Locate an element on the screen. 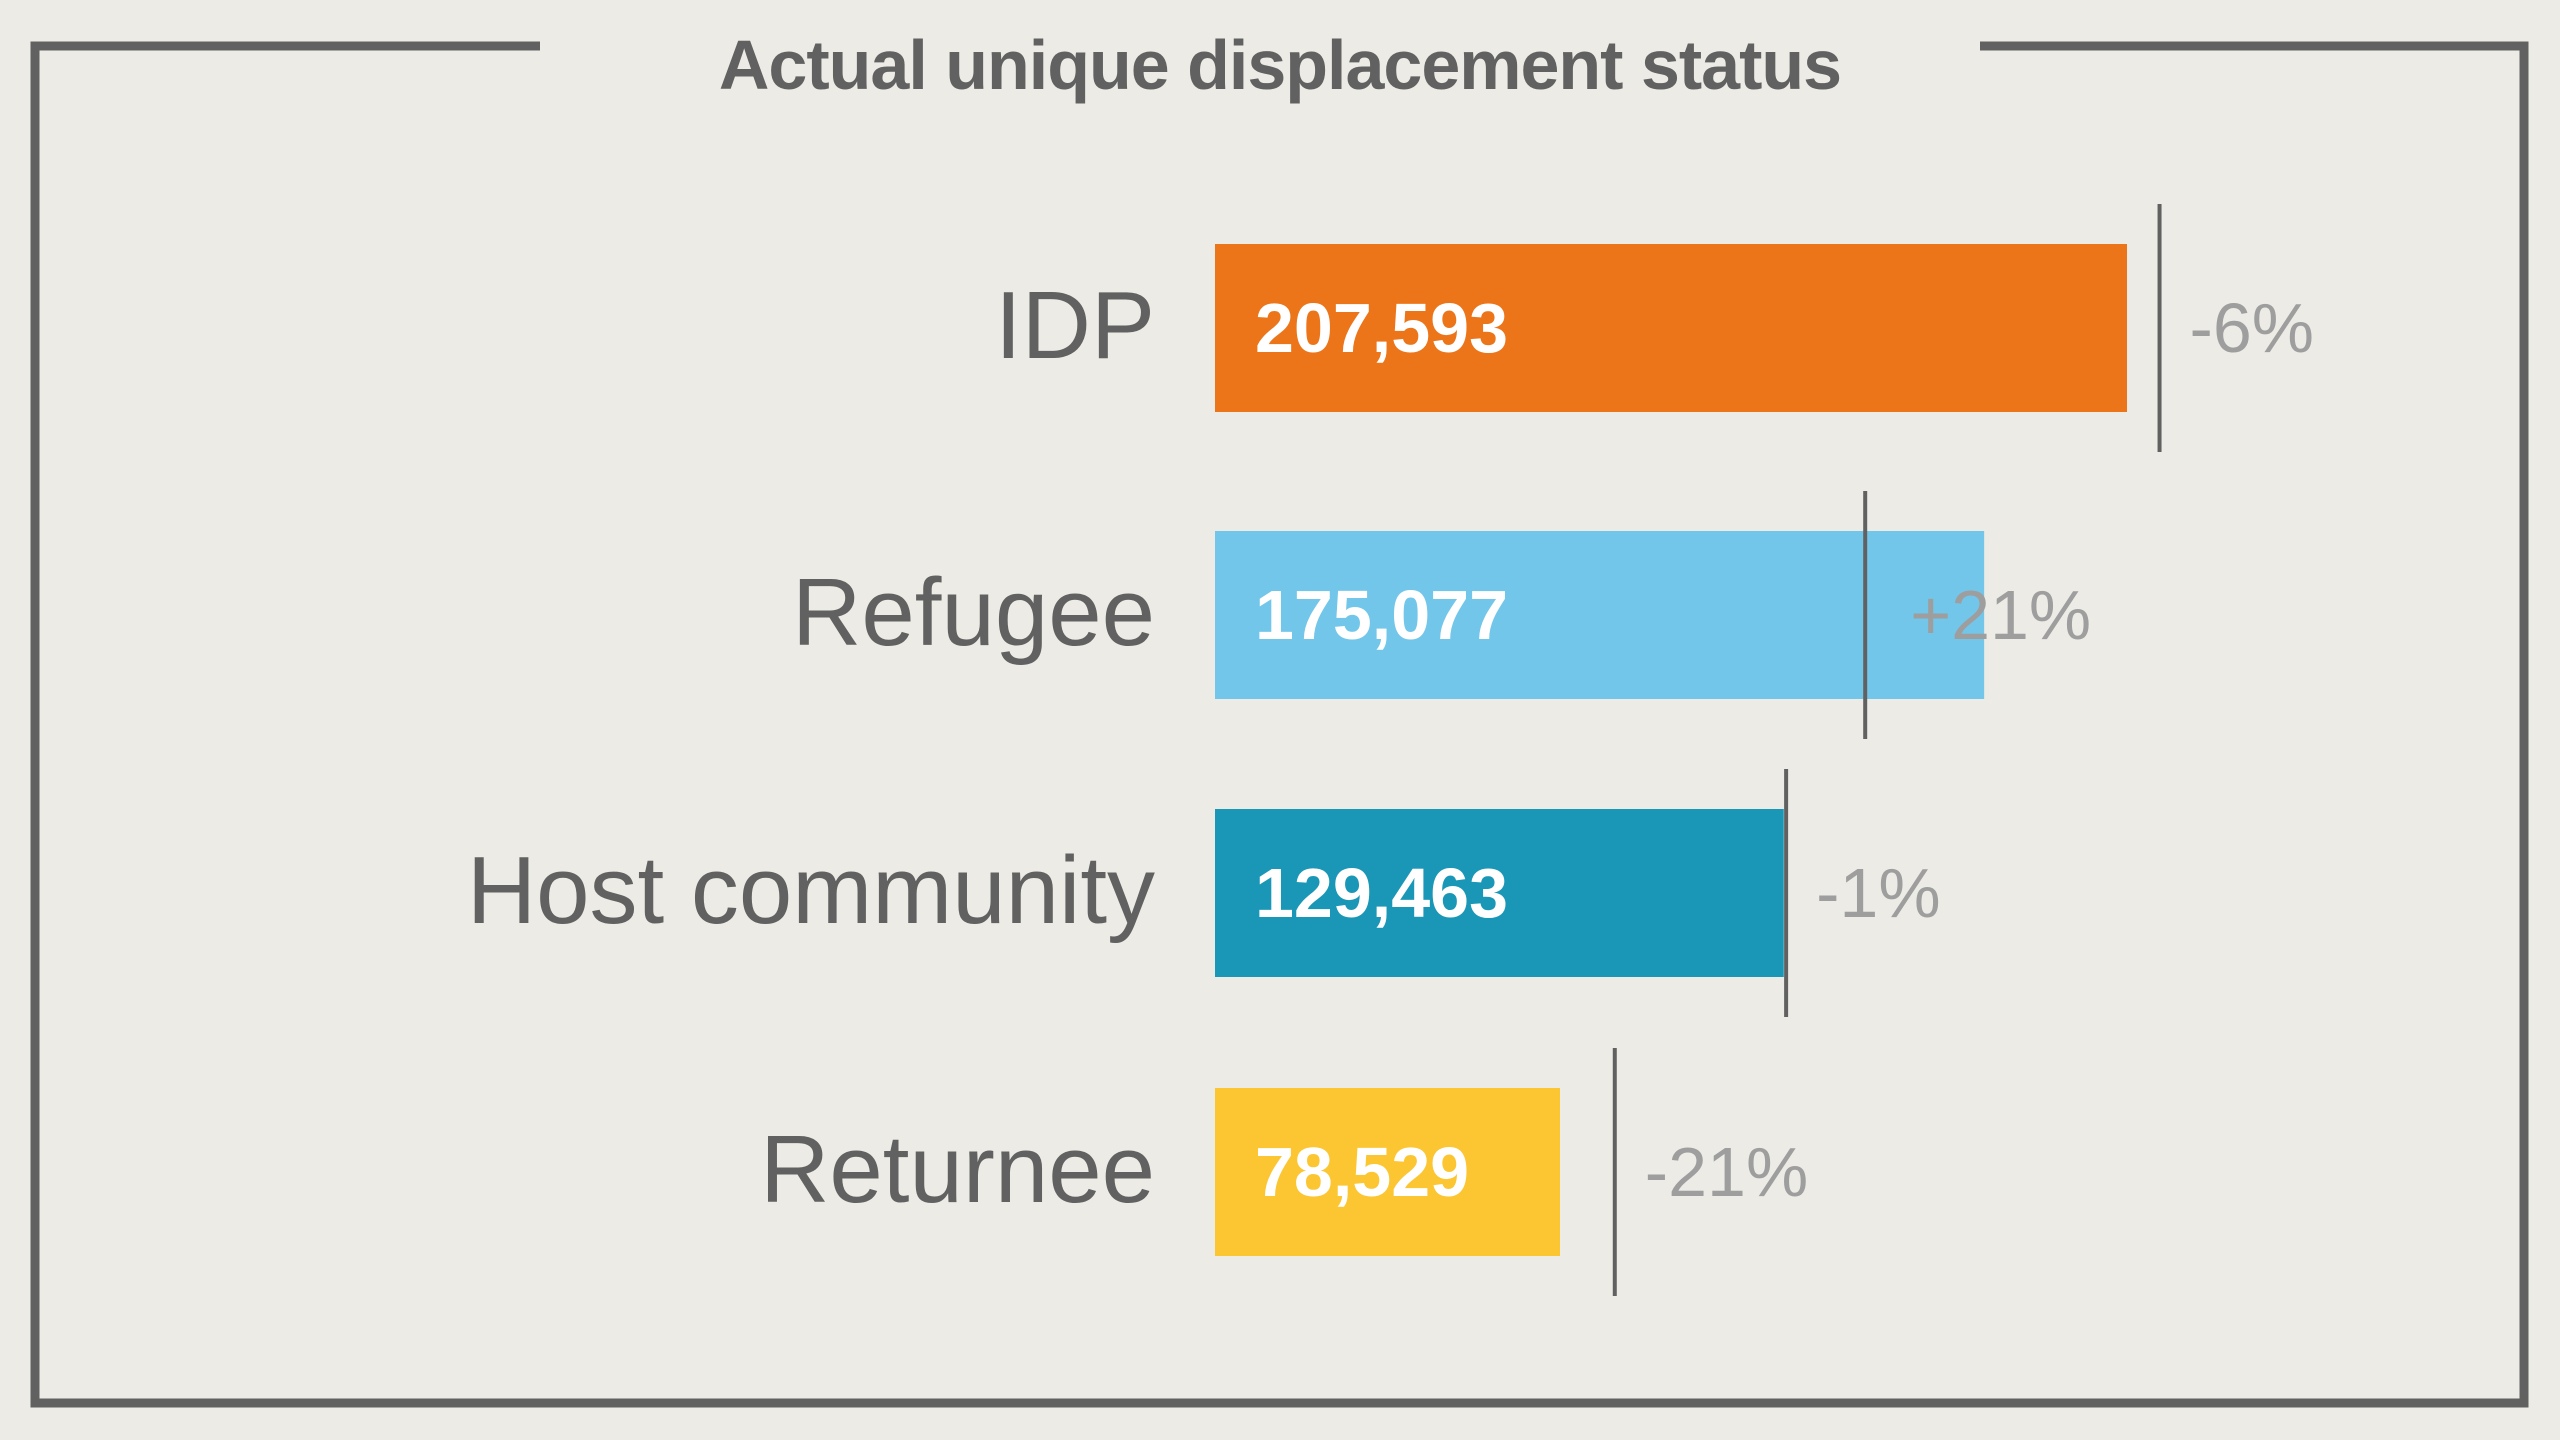 The image size is (2560, 1440). bar-idp is located at coordinates (1671, 328).